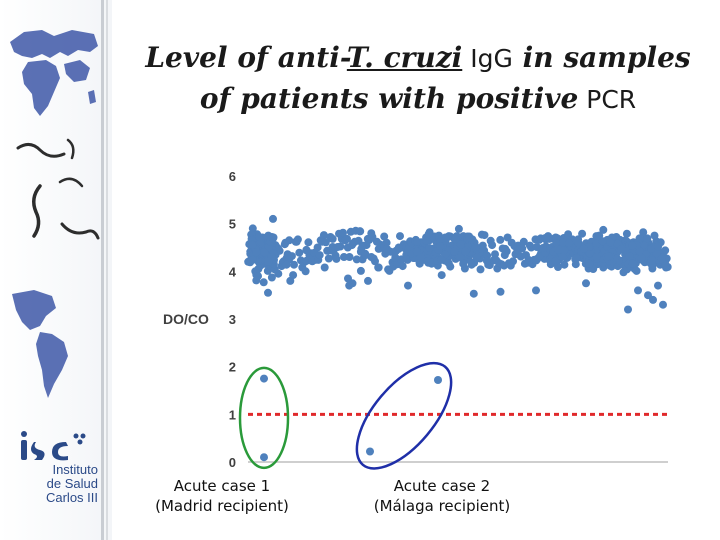 The height and width of the screenshot is (540, 720). Describe the element at coordinates (404, 57) in the screenshot. I see `title-part-species: T. cruzi` at that location.